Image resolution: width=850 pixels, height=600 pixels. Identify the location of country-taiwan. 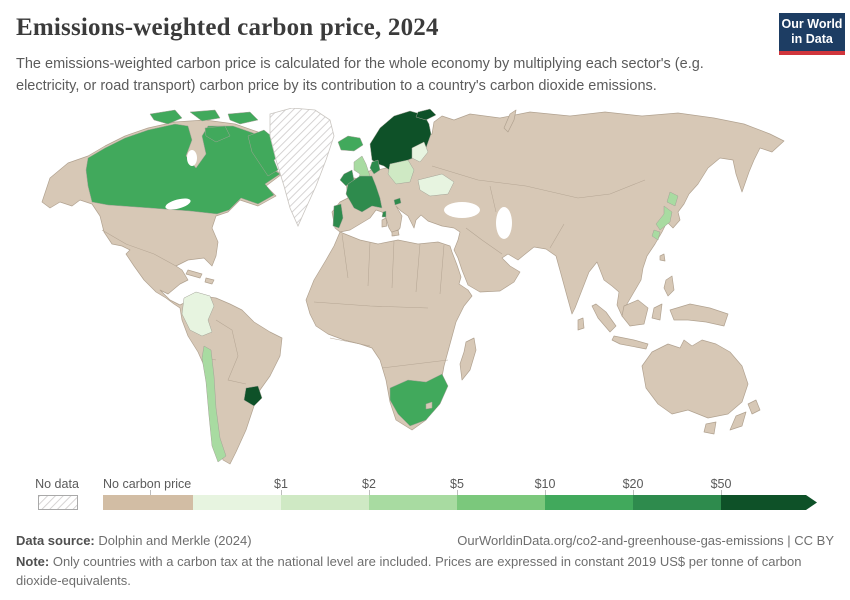
(662, 257).